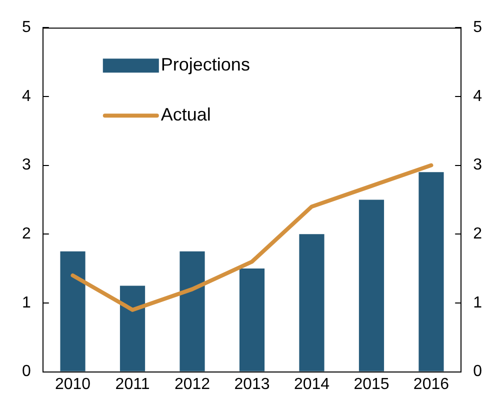 The image size is (504, 401). What do you see at coordinates (477, 96) in the screenshot?
I see `y2-tick-label: 4` at bounding box center [477, 96].